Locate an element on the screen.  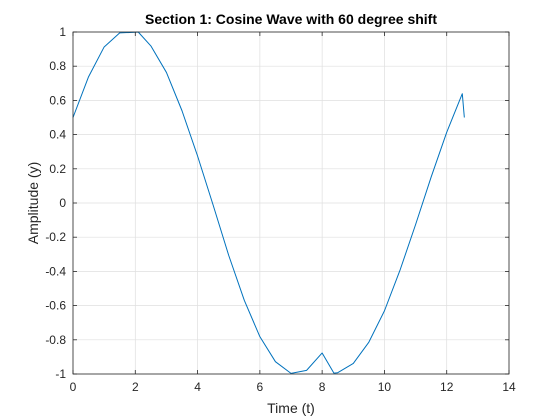
y-tick-label: 0.6 is located at coordinates (57, 100).